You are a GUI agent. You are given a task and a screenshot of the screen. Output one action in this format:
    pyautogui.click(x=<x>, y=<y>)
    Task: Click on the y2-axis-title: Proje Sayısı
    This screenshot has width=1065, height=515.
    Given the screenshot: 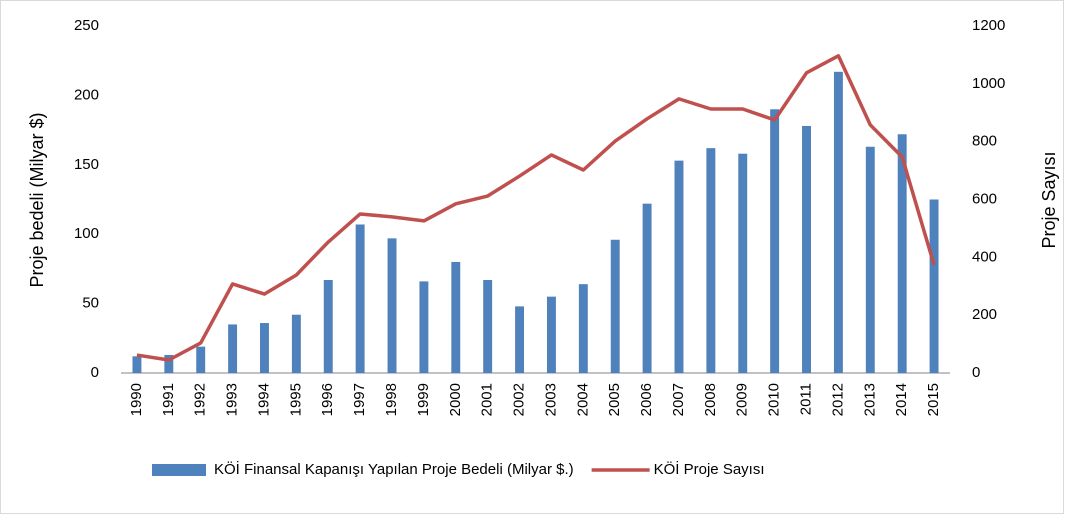 What is the action you would take?
    pyautogui.click(x=1049, y=199)
    